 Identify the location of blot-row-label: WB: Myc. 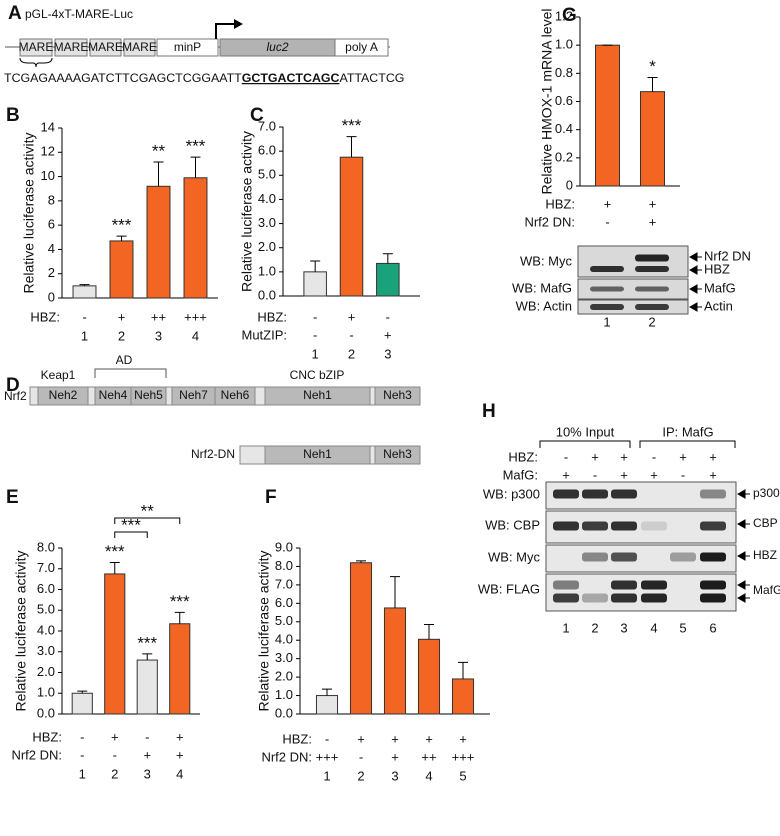
(546, 260).